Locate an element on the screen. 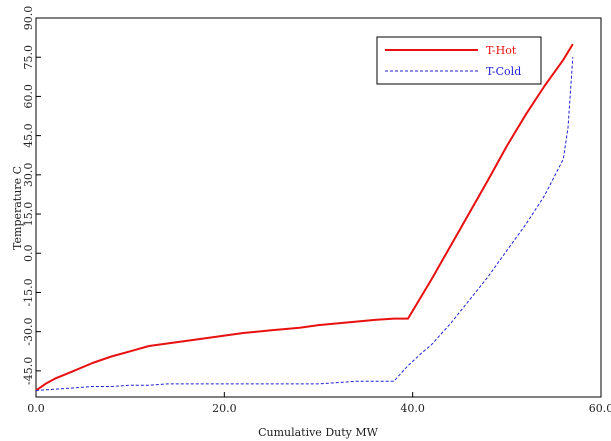 This screenshot has height=441, width=611. y-tick-label: 30.0 is located at coordinates (28, 175).